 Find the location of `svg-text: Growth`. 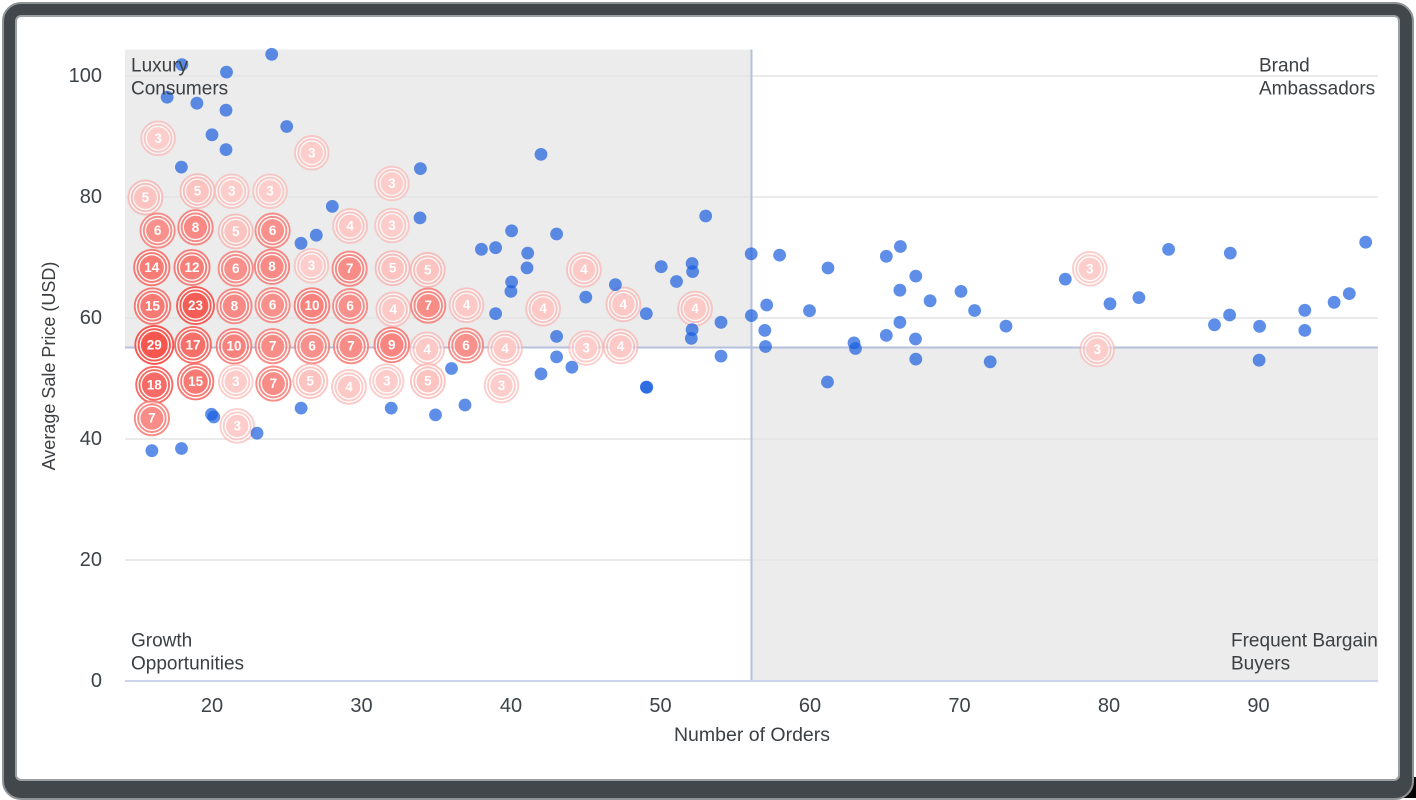

svg-text: Growth is located at coordinates (161, 641).